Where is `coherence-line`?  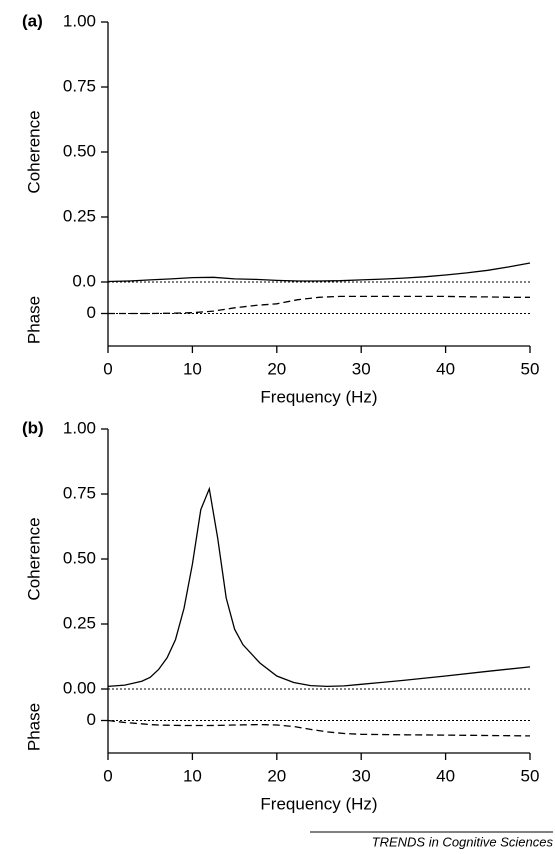 coherence-line is located at coordinates (319, 272).